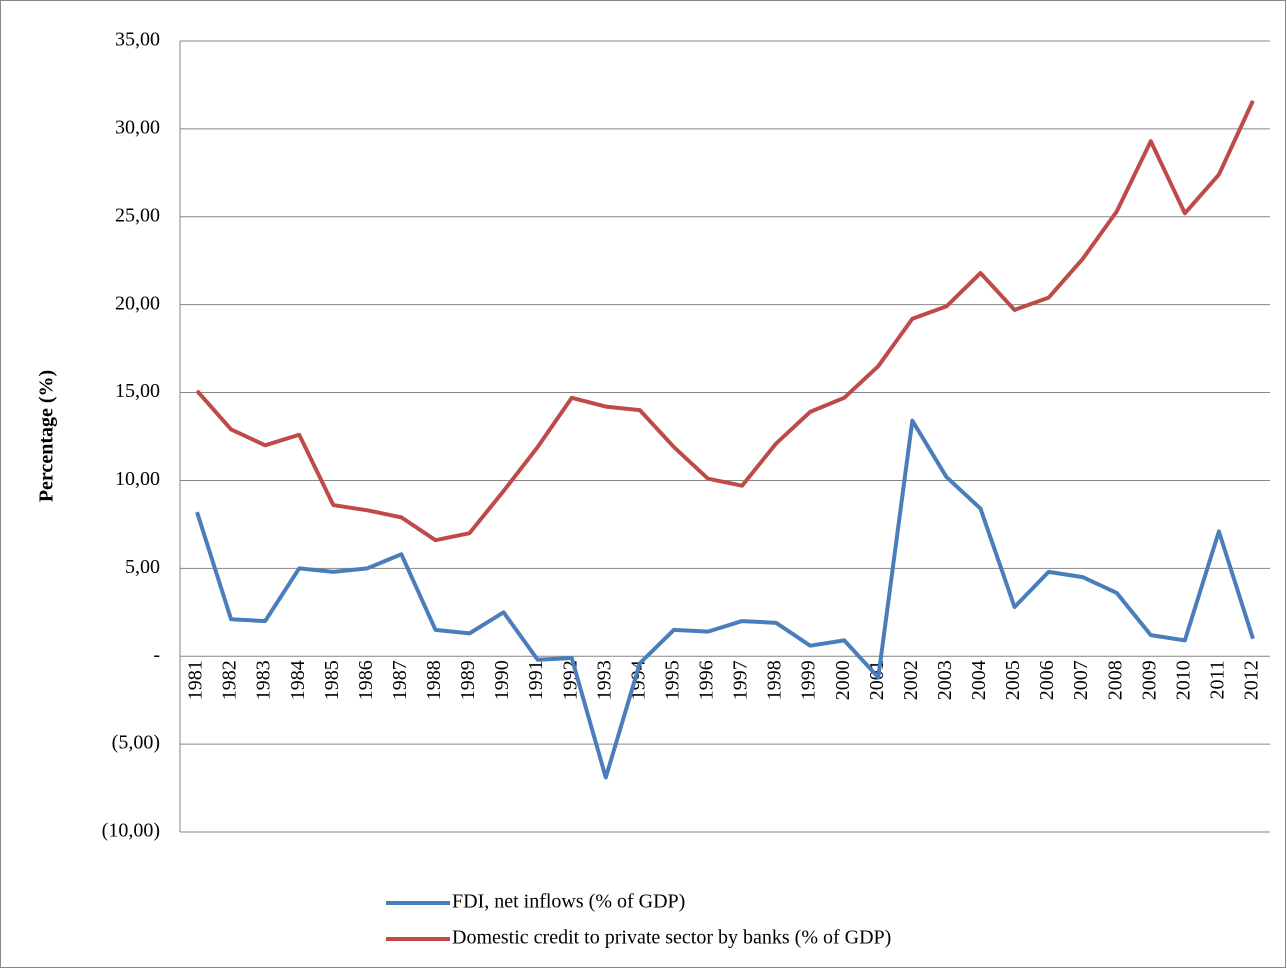 The image size is (1287, 969). I want to click on x-tick-label: 1984, so click(298, 680).